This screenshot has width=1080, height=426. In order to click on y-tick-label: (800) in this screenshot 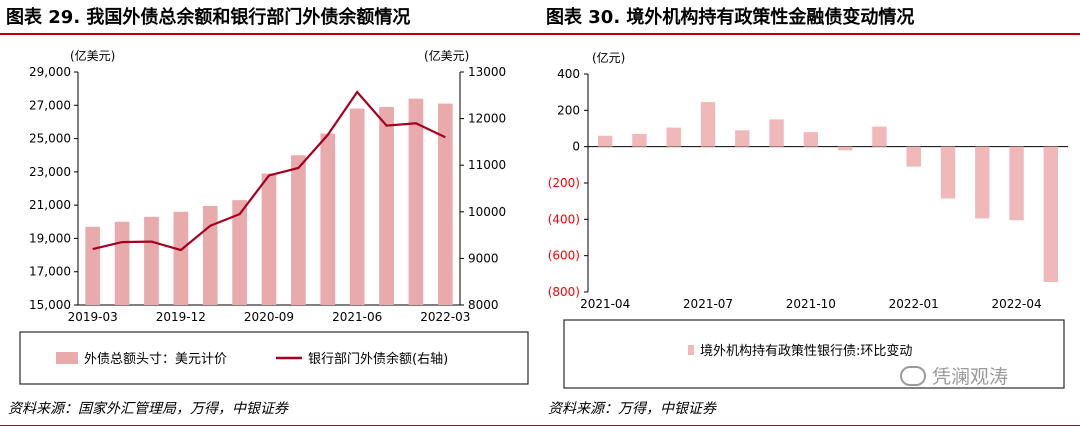, I will do `click(564, 292)`.